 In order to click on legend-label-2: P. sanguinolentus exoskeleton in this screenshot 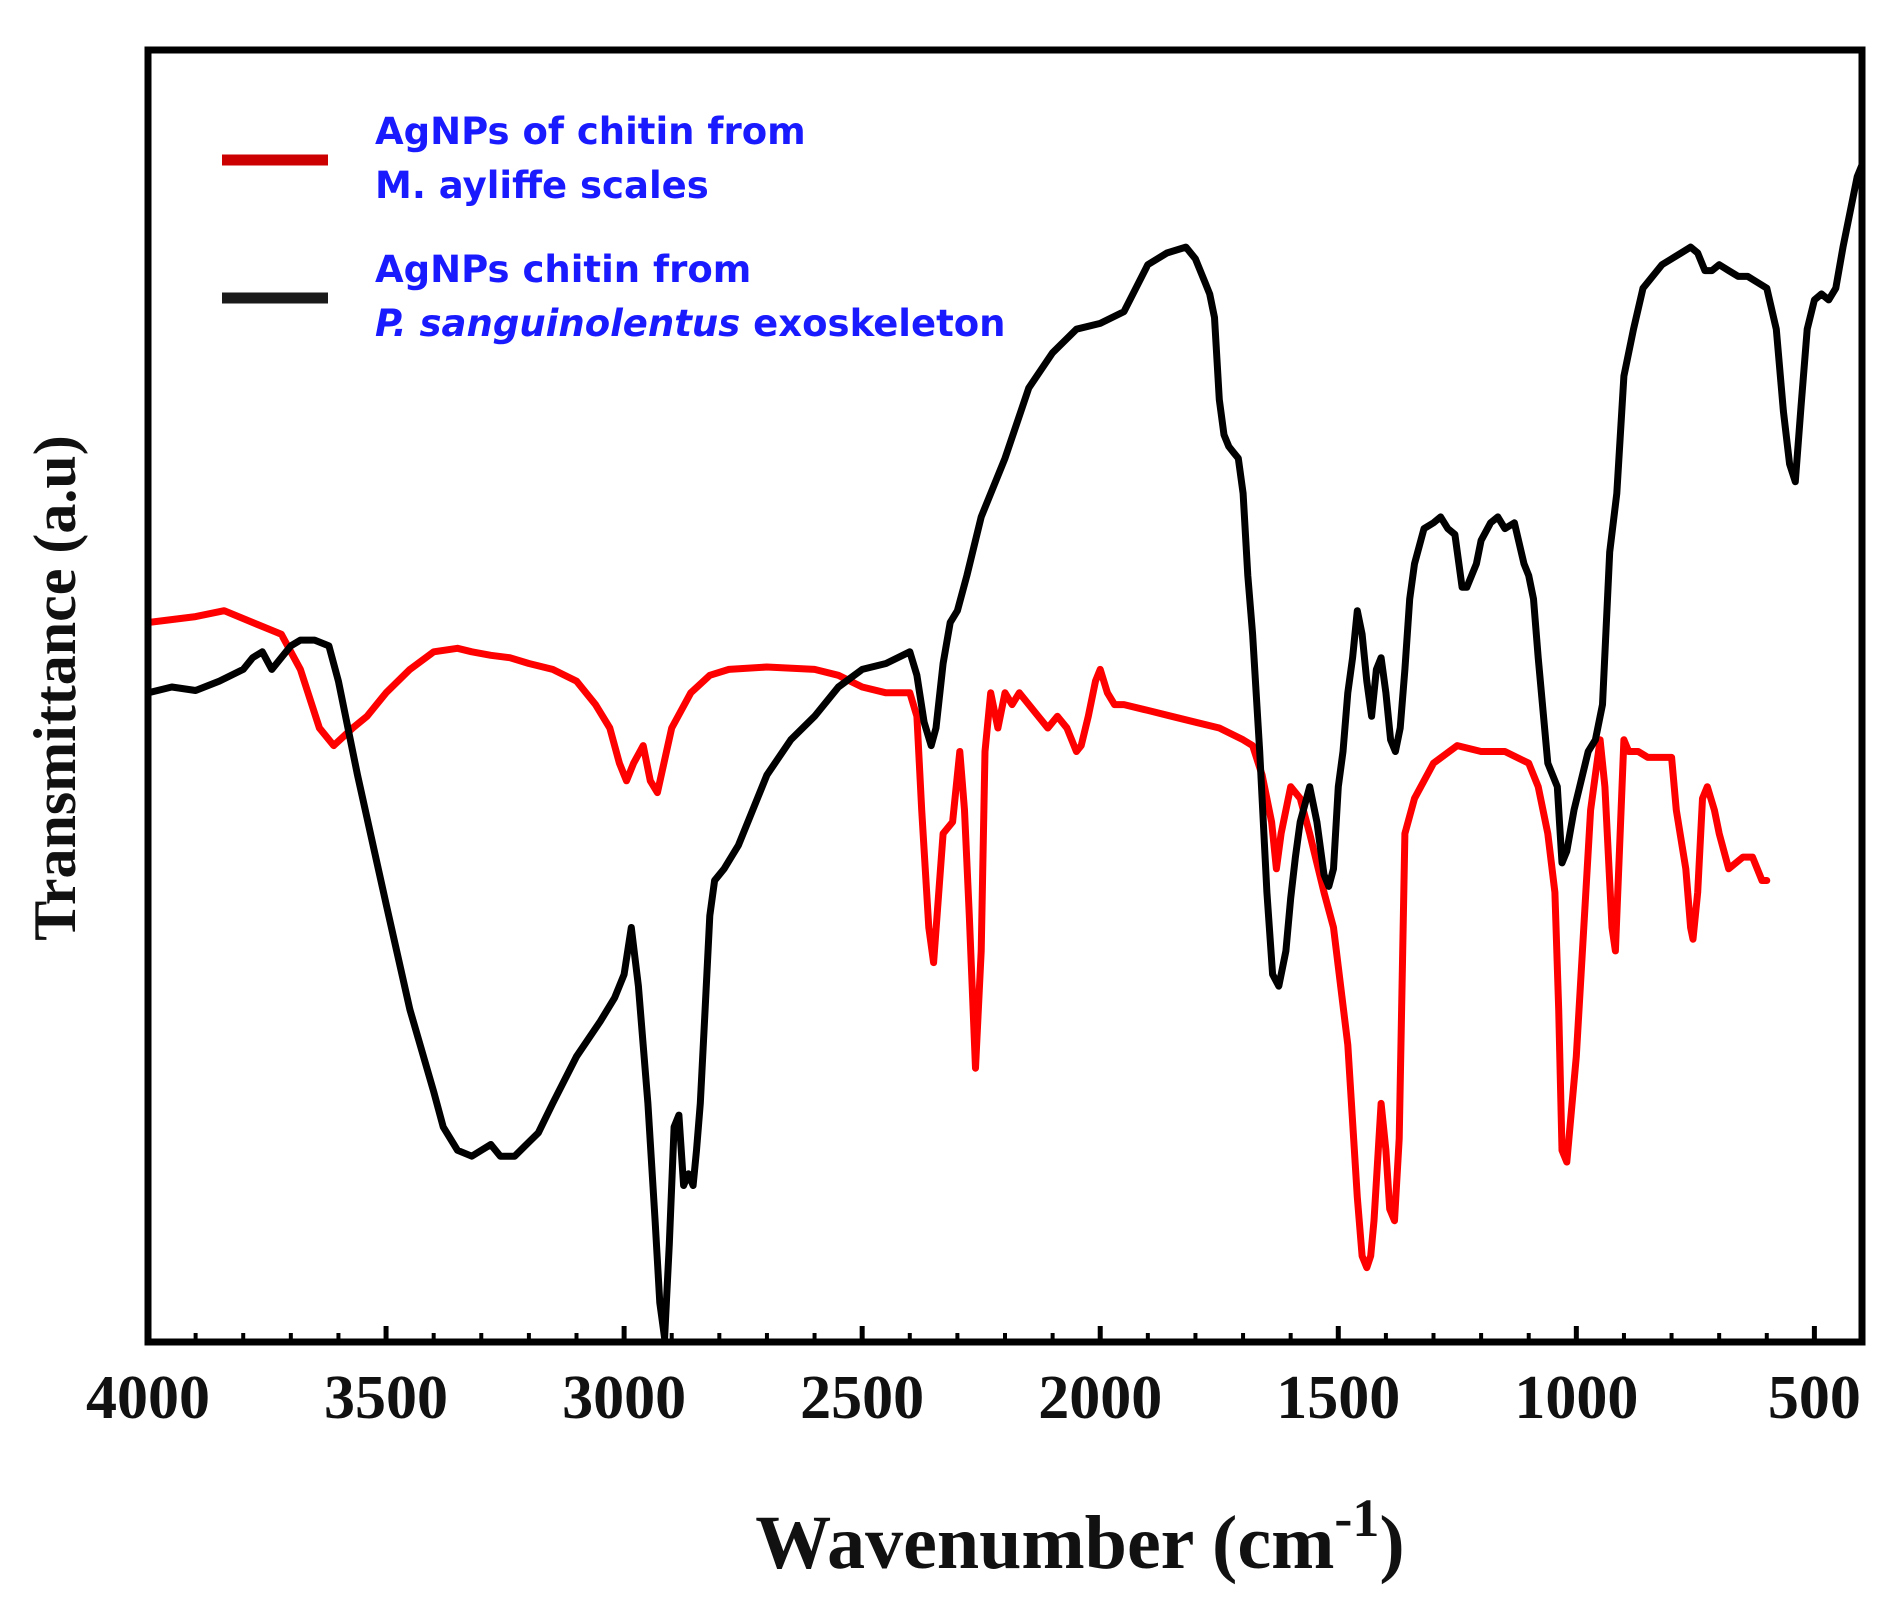, I will do `click(690, 323)`.